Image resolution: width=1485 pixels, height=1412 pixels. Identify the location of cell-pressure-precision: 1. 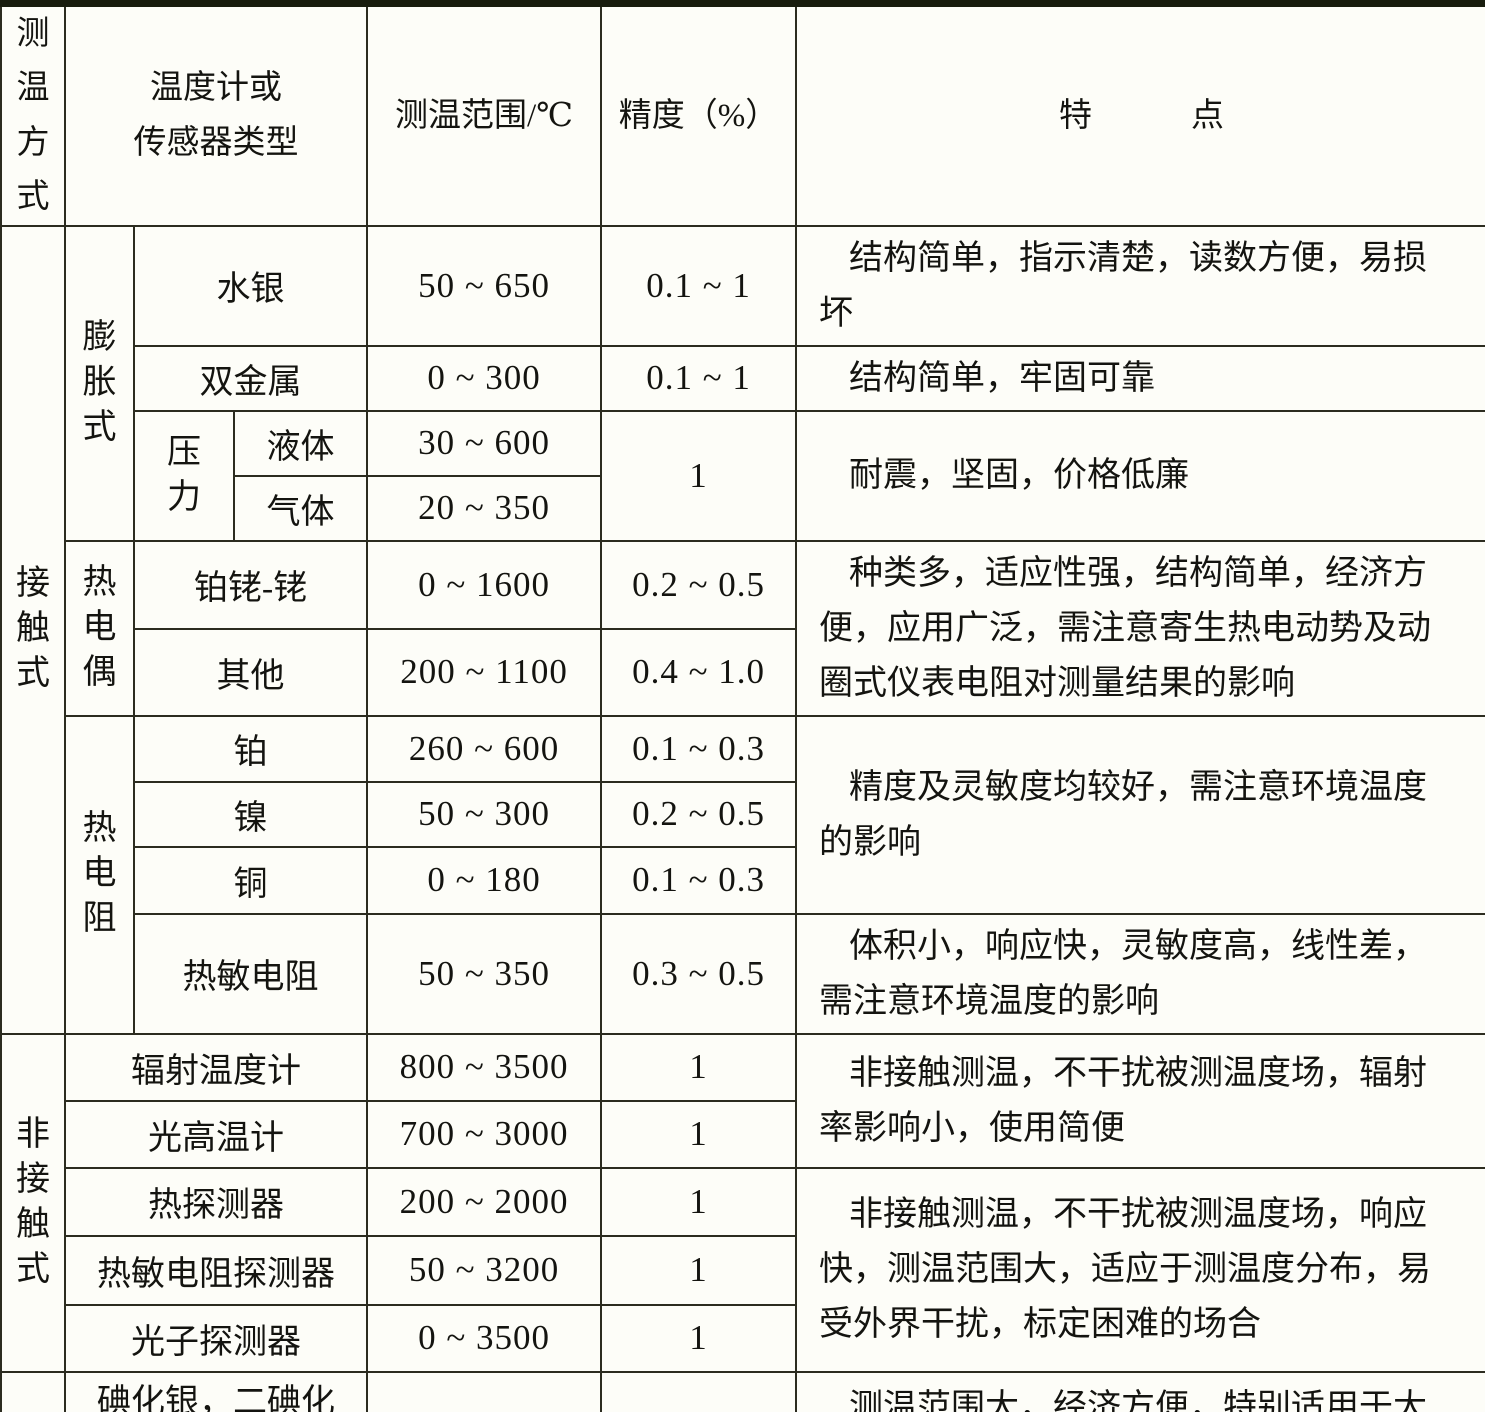
(699, 475).